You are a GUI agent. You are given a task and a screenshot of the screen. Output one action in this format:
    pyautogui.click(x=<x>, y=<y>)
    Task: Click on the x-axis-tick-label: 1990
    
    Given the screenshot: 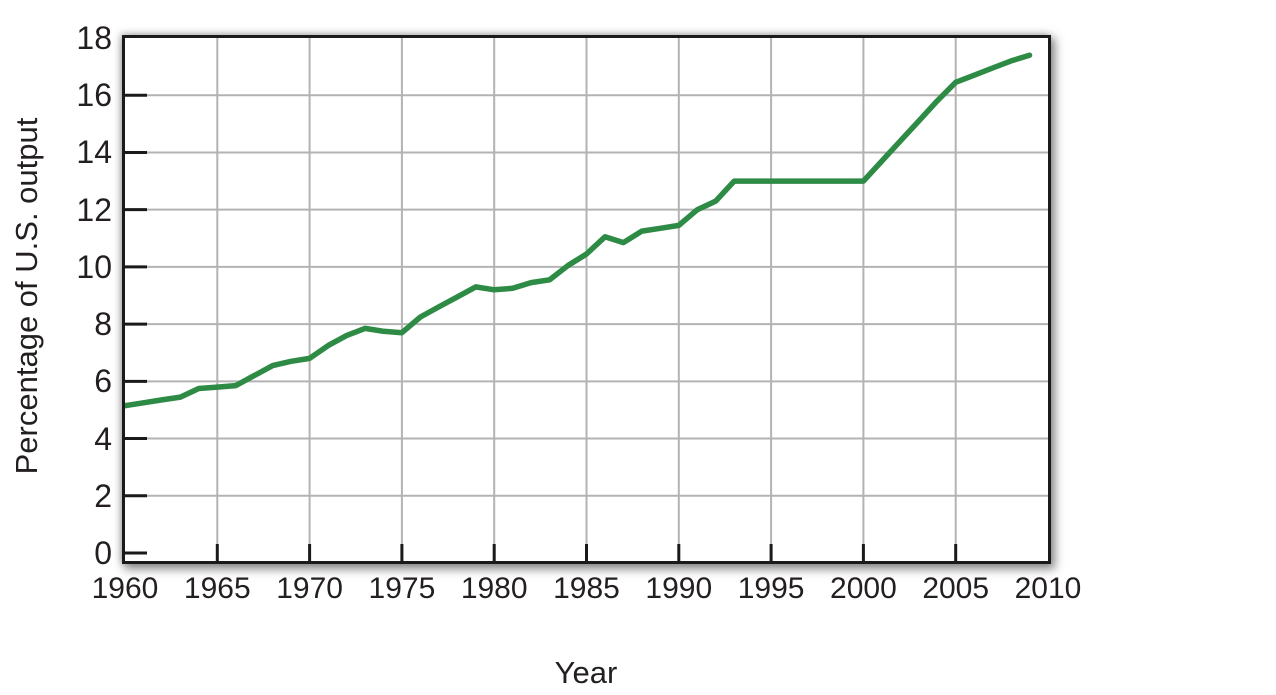 What is the action you would take?
    pyautogui.click(x=679, y=588)
    